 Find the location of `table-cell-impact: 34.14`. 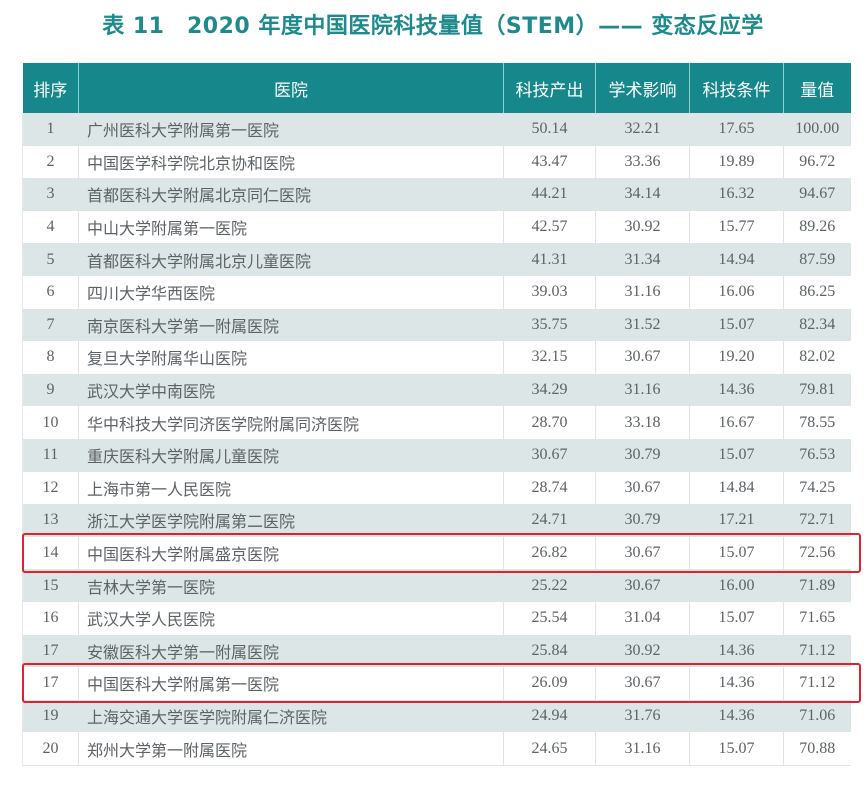

table-cell-impact: 34.14 is located at coordinates (642, 194).